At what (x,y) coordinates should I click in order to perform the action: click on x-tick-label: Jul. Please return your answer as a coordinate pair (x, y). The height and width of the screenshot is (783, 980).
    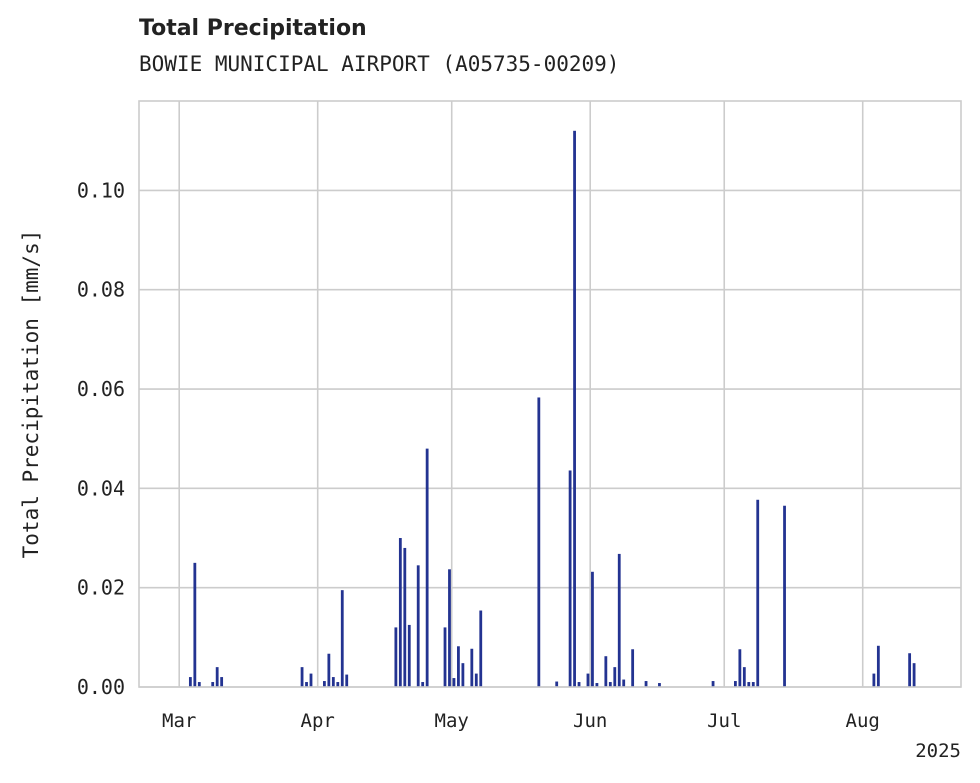
    Looking at the image, I should click on (724, 721).